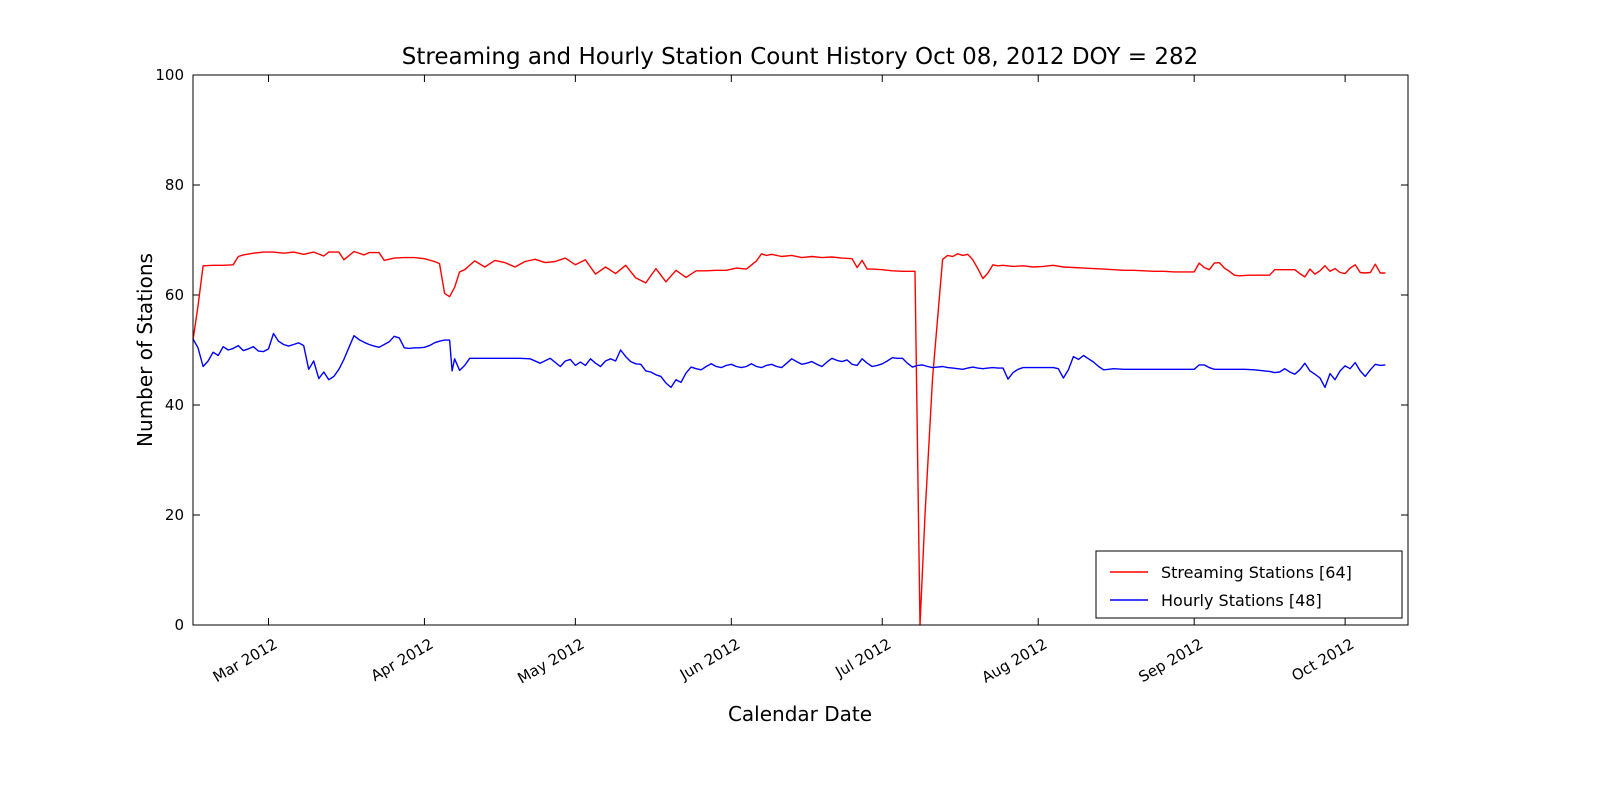 This screenshot has height=800, width=1600. What do you see at coordinates (179, 625) in the screenshot?
I see `y-tick-label: 0` at bounding box center [179, 625].